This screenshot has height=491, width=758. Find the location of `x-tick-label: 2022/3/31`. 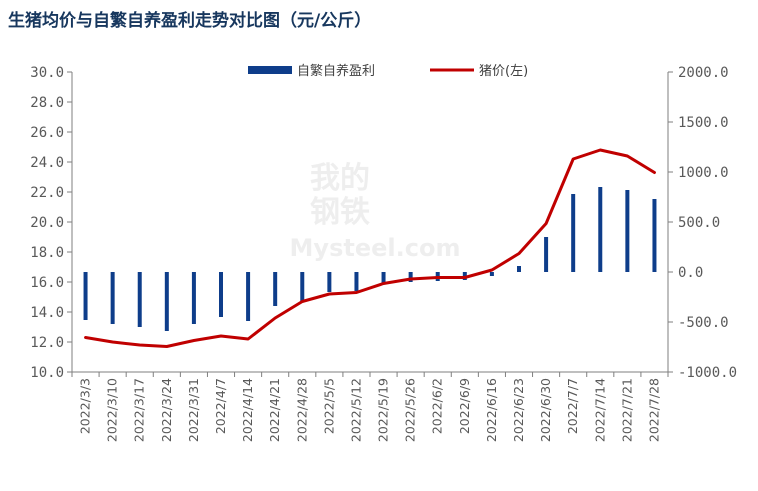

x-tick-label: 2022/3/31 is located at coordinates (193, 410).